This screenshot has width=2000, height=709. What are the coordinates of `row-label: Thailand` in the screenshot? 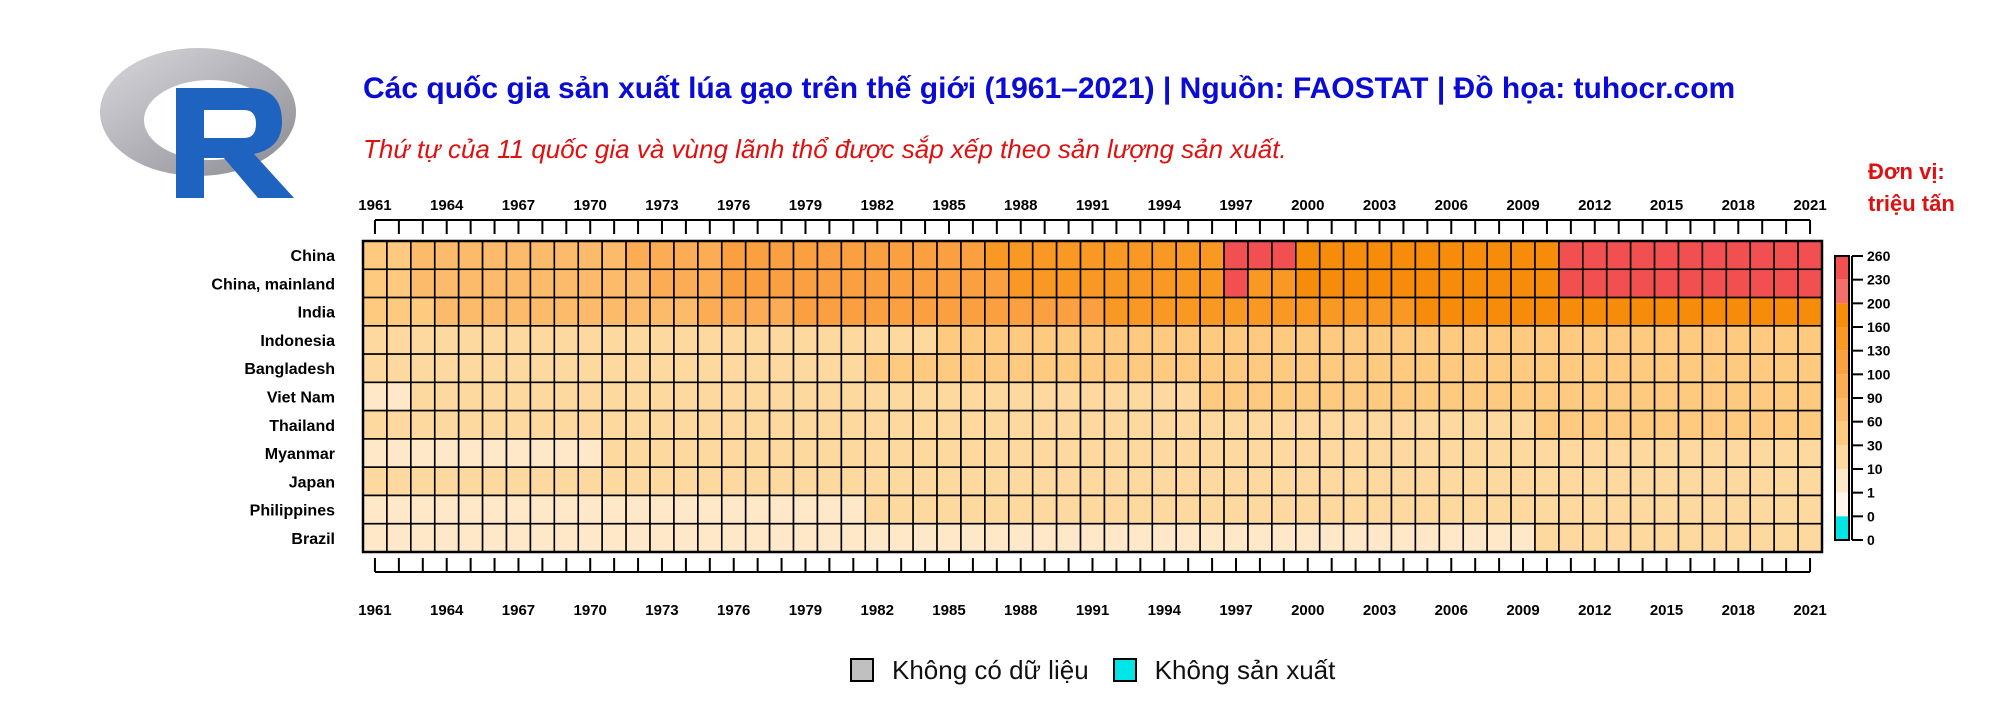 It's located at (302, 426).